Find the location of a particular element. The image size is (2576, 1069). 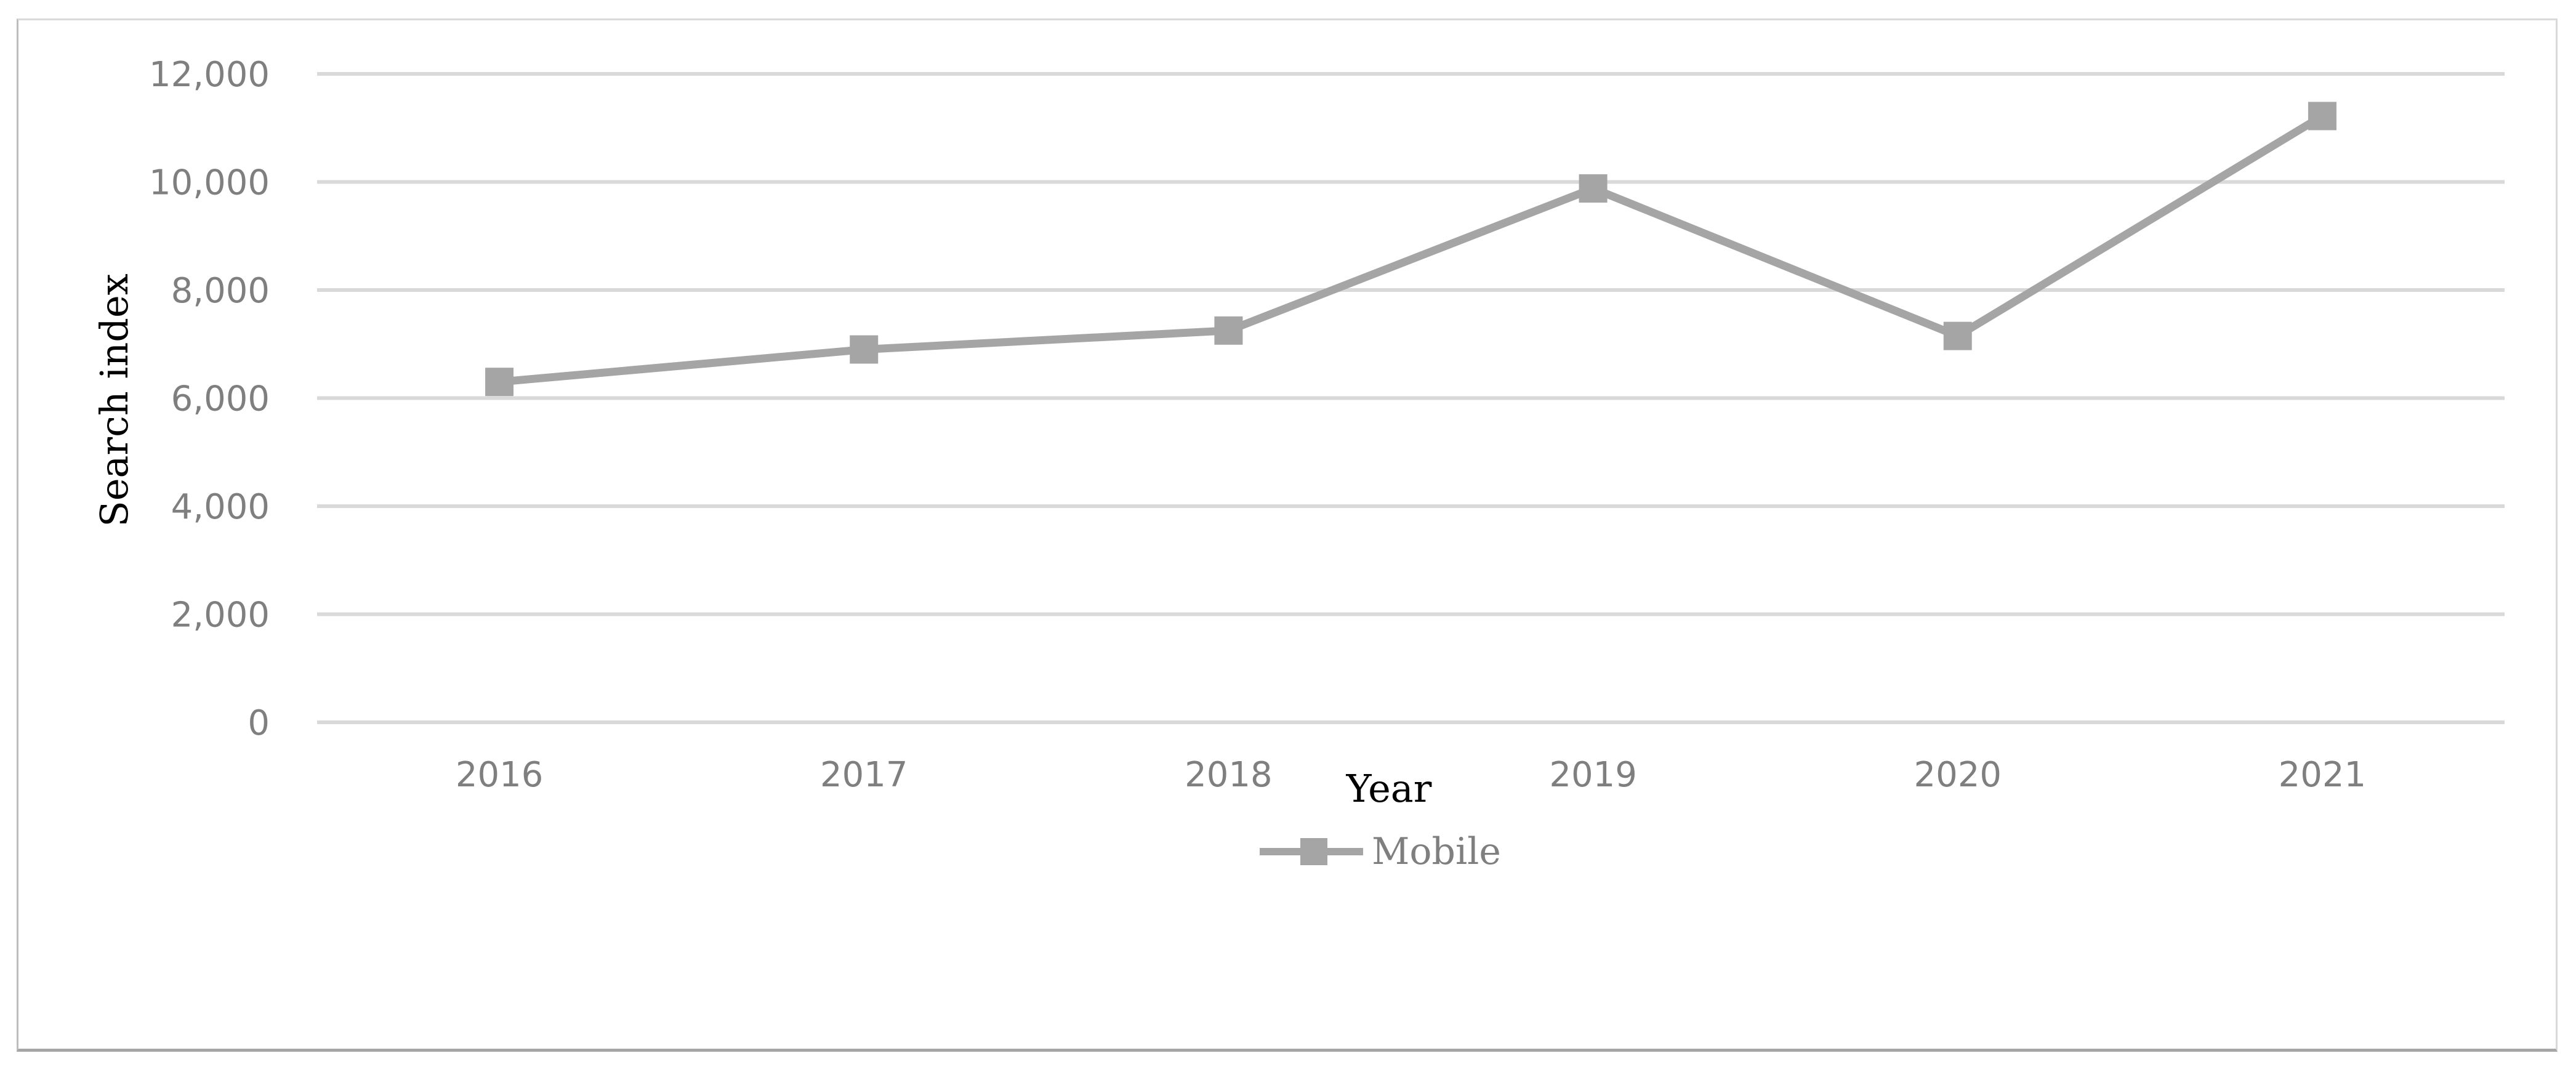

x-tick-label: 2016 is located at coordinates (500, 775).